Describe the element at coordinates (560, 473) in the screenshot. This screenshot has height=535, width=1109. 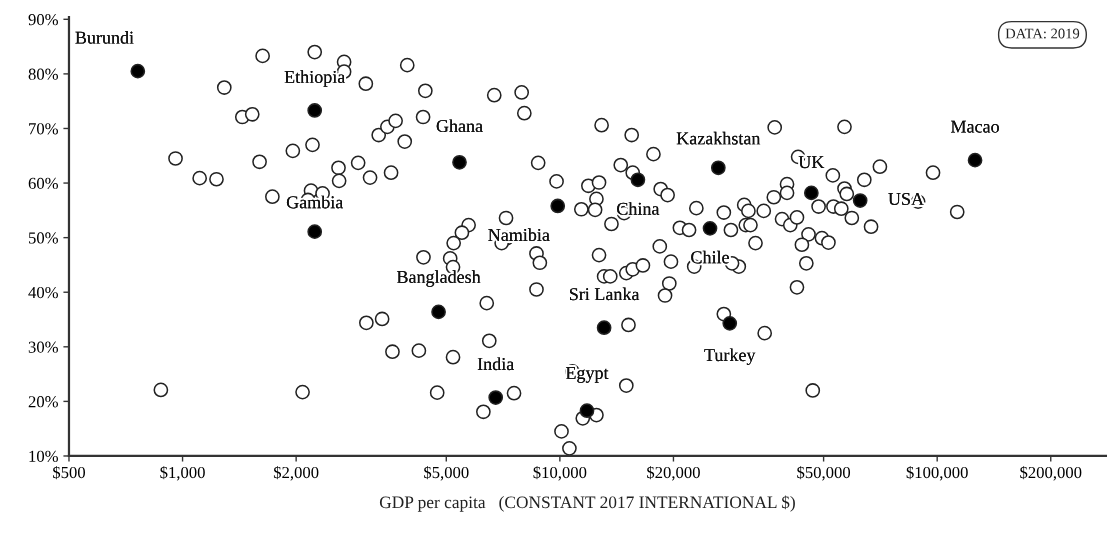
I see `x-tick-label: $10,000` at that location.